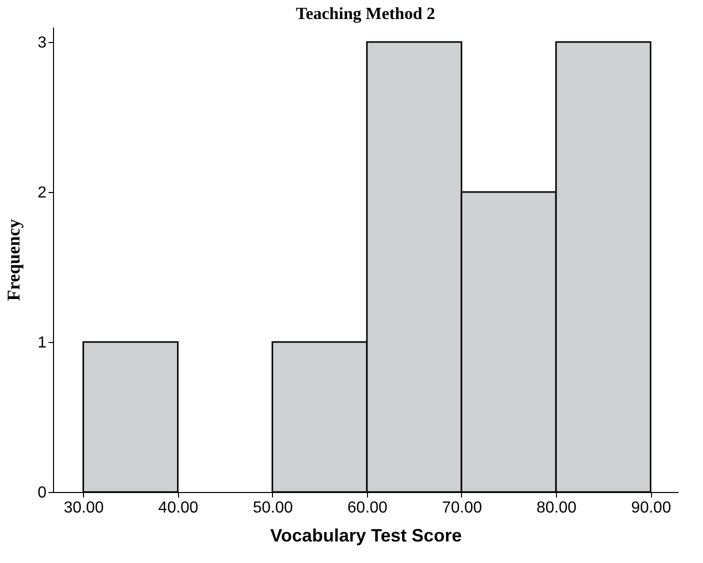  Describe the element at coordinates (42, 343) in the screenshot. I see `y-tick-label: 1` at that location.